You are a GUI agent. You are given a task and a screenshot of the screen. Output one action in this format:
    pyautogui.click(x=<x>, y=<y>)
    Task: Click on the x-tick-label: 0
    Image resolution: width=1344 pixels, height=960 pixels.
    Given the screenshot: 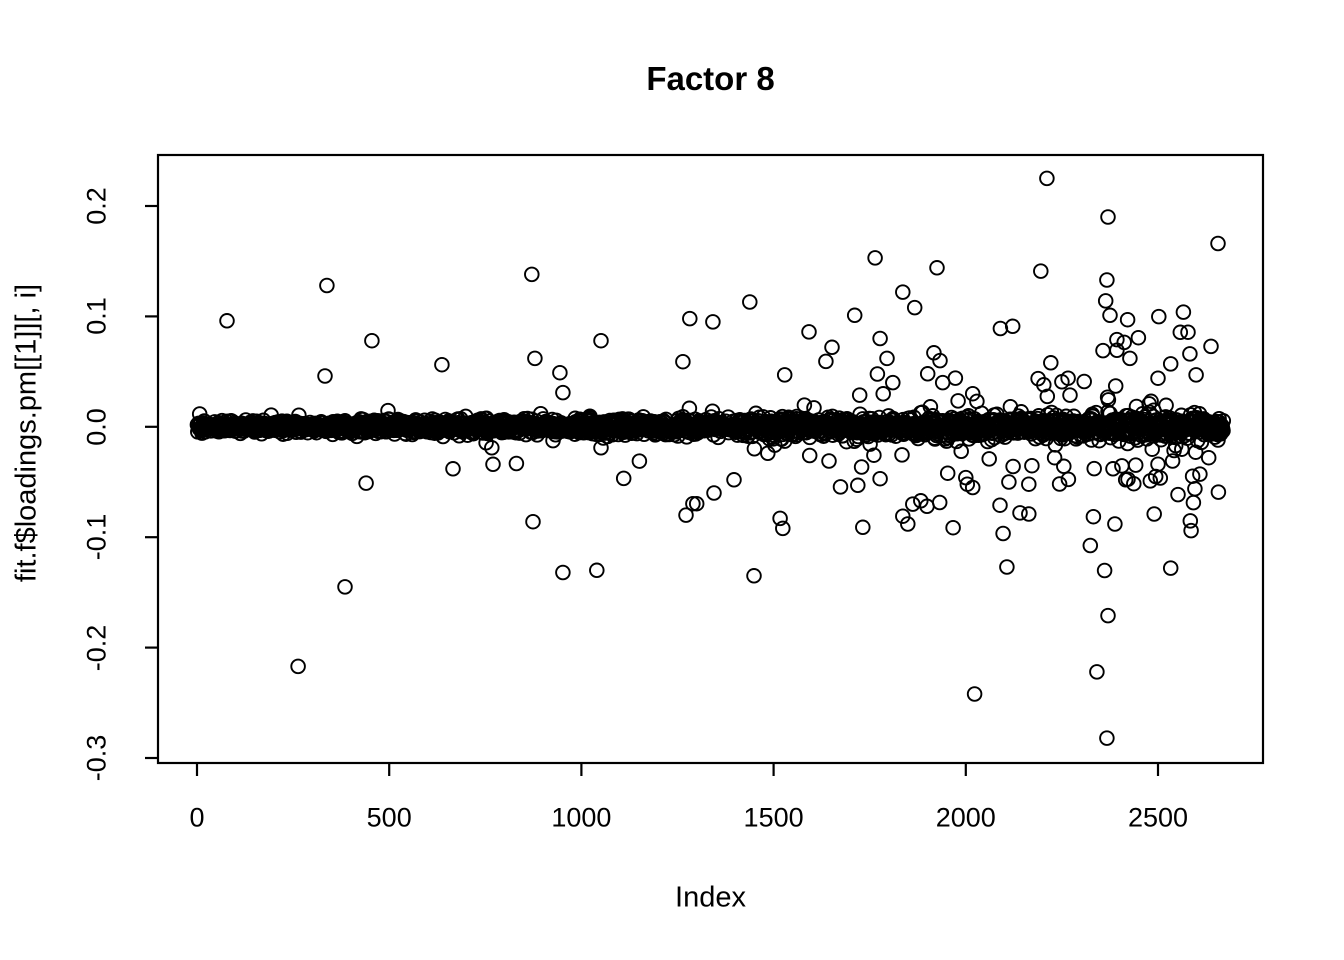 What is the action you would take?
    pyautogui.click(x=197, y=817)
    